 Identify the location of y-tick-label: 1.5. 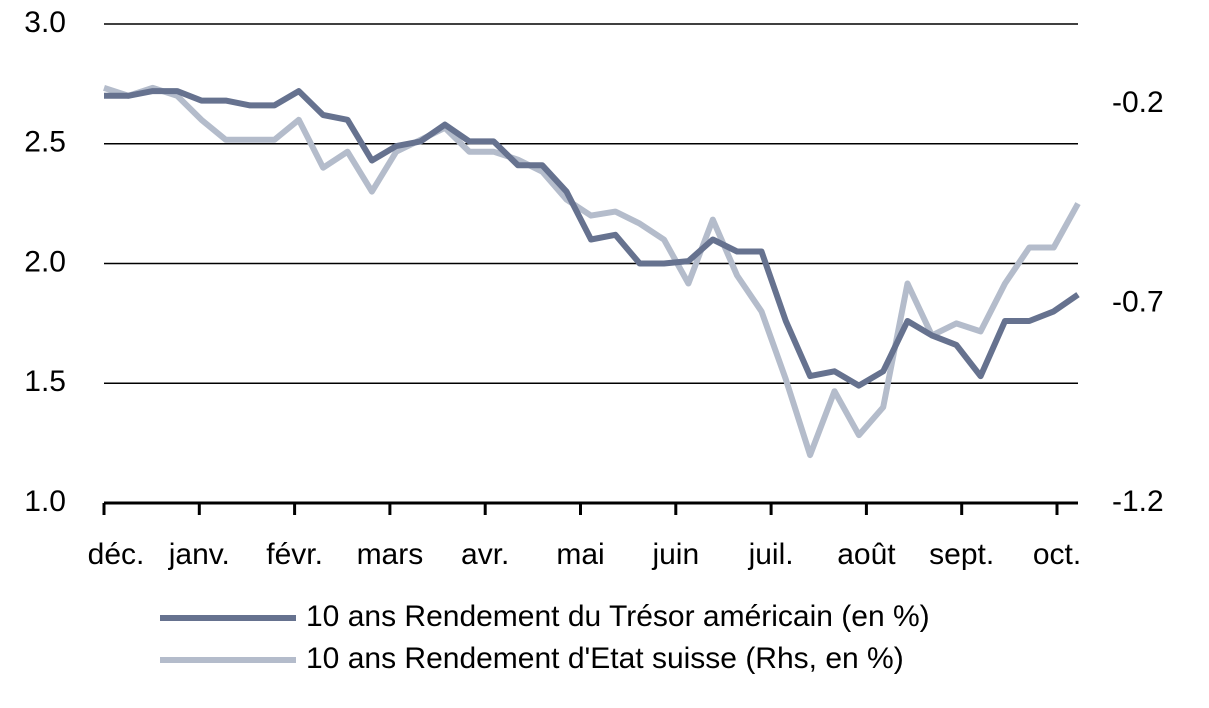
(45, 381).